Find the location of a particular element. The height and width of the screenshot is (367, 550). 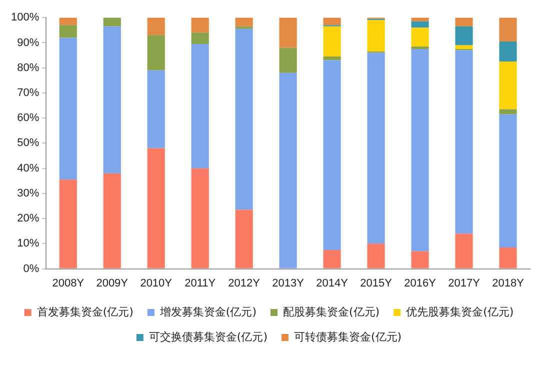

legend-label: 增发募集资金(亿元) is located at coordinates (207, 311).